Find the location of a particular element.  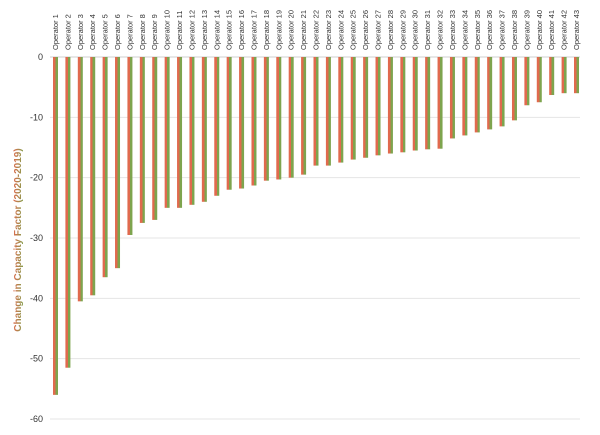

x-category-label: Operator 29 is located at coordinates (402, 30).